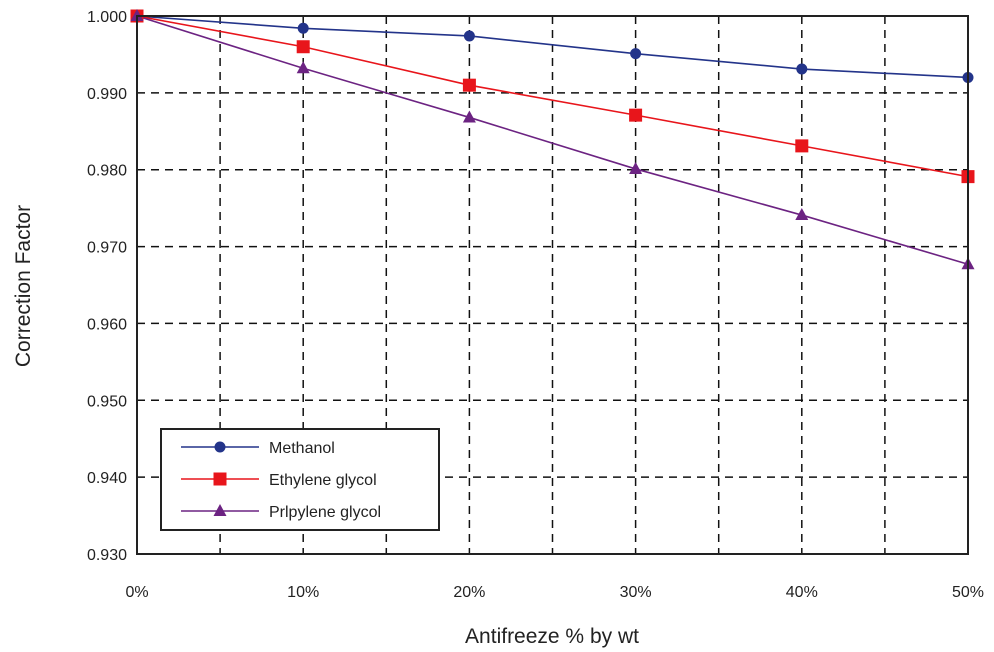 The width and height of the screenshot is (994, 652). I want to click on legend: Methanol Ethylene glycol Prlpylene glycol, so click(300, 479).